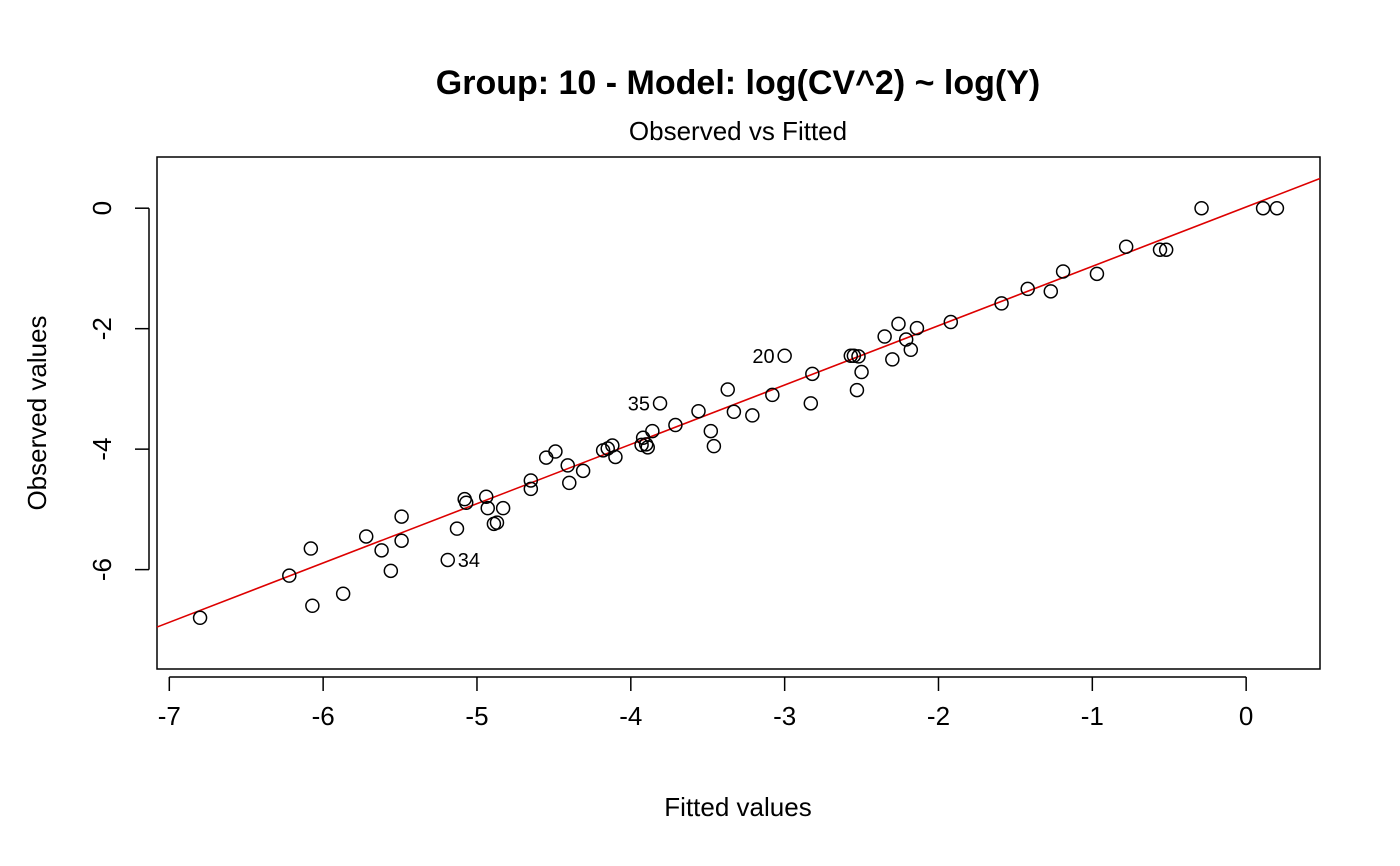  I want to click on y-tick-label: -2, so click(102, 328).